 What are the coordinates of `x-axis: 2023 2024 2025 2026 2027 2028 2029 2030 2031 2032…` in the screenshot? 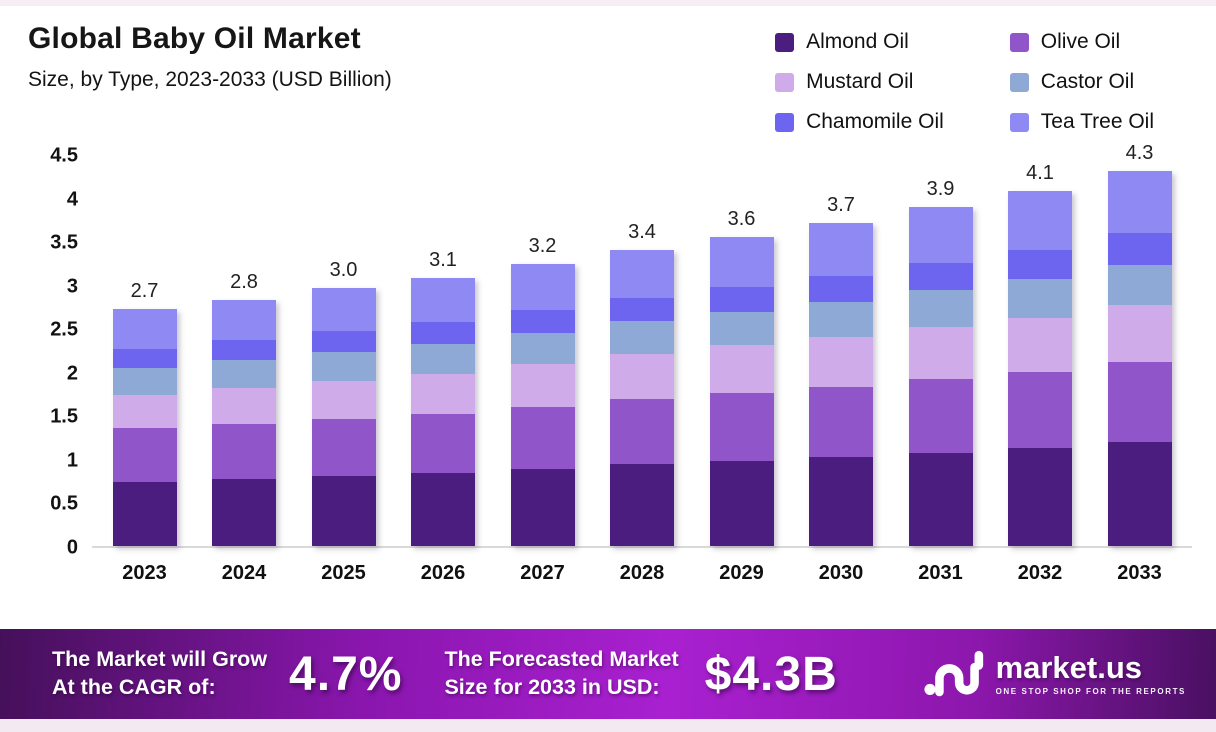 It's located at (642, 573).